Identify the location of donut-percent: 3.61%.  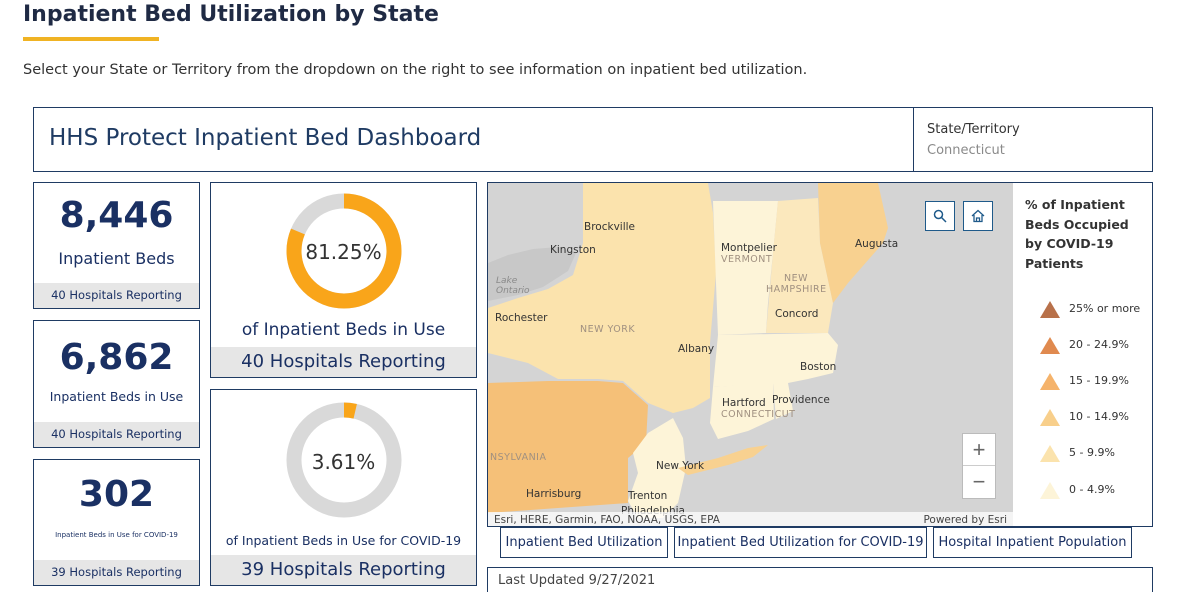
(343, 462).